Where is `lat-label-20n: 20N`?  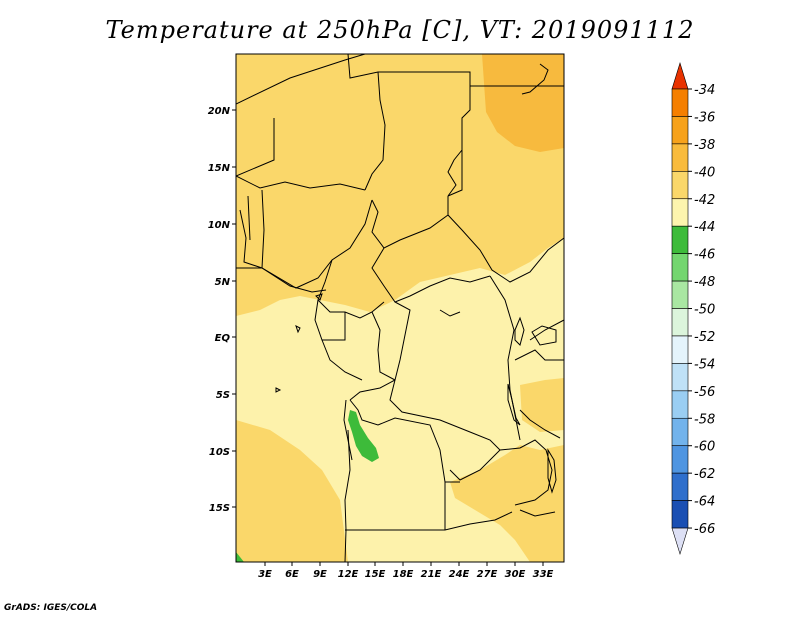 lat-label-20n: 20N is located at coordinates (219, 111).